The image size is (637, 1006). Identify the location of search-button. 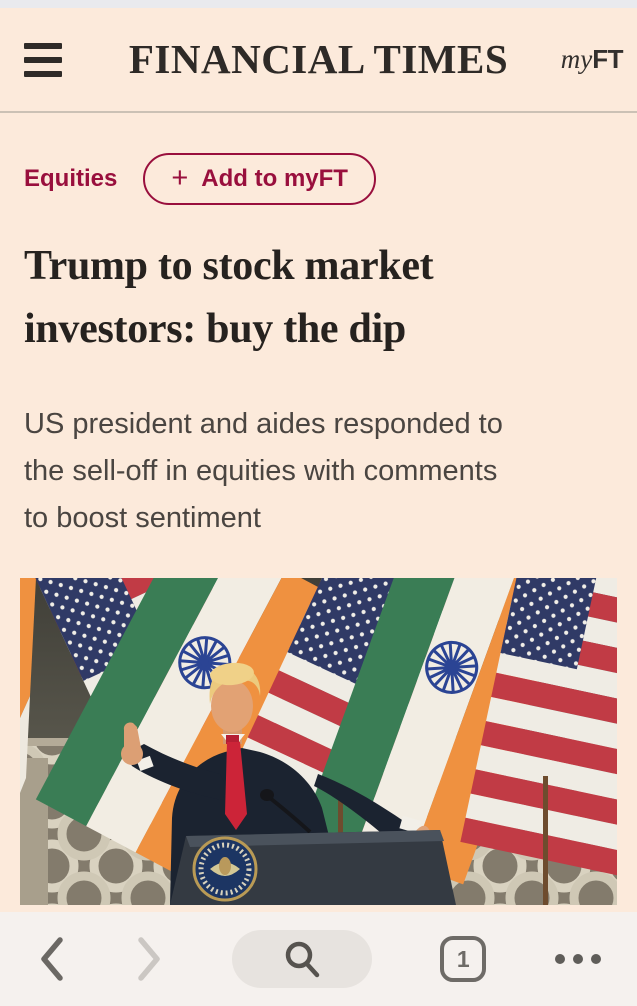
(301, 959).